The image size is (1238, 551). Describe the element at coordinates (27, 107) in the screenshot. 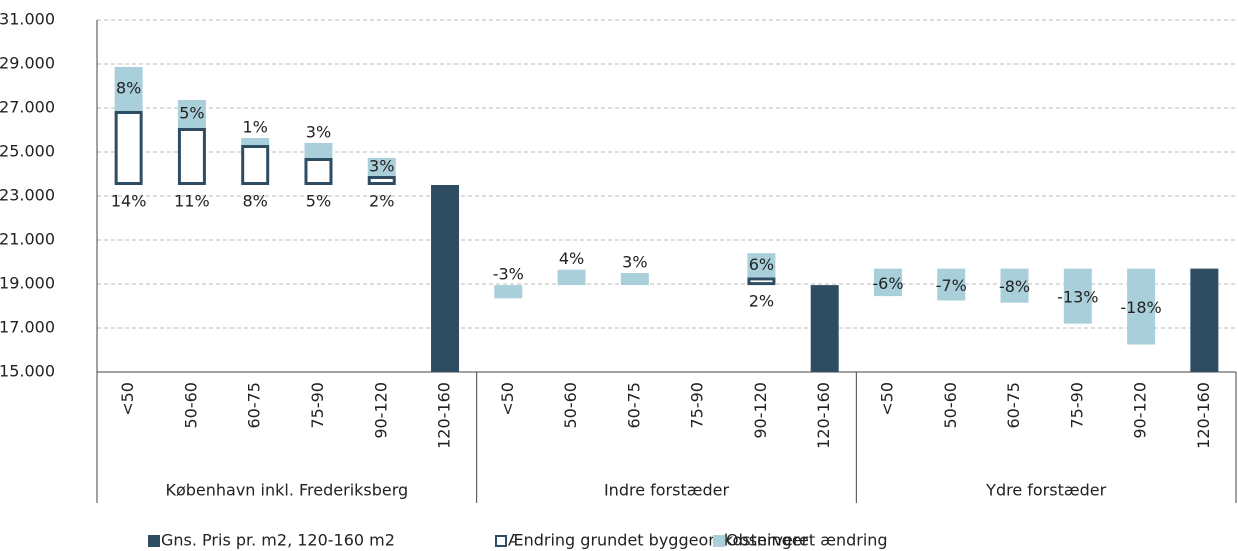

I see `y-tick-label: 27.000` at that location.